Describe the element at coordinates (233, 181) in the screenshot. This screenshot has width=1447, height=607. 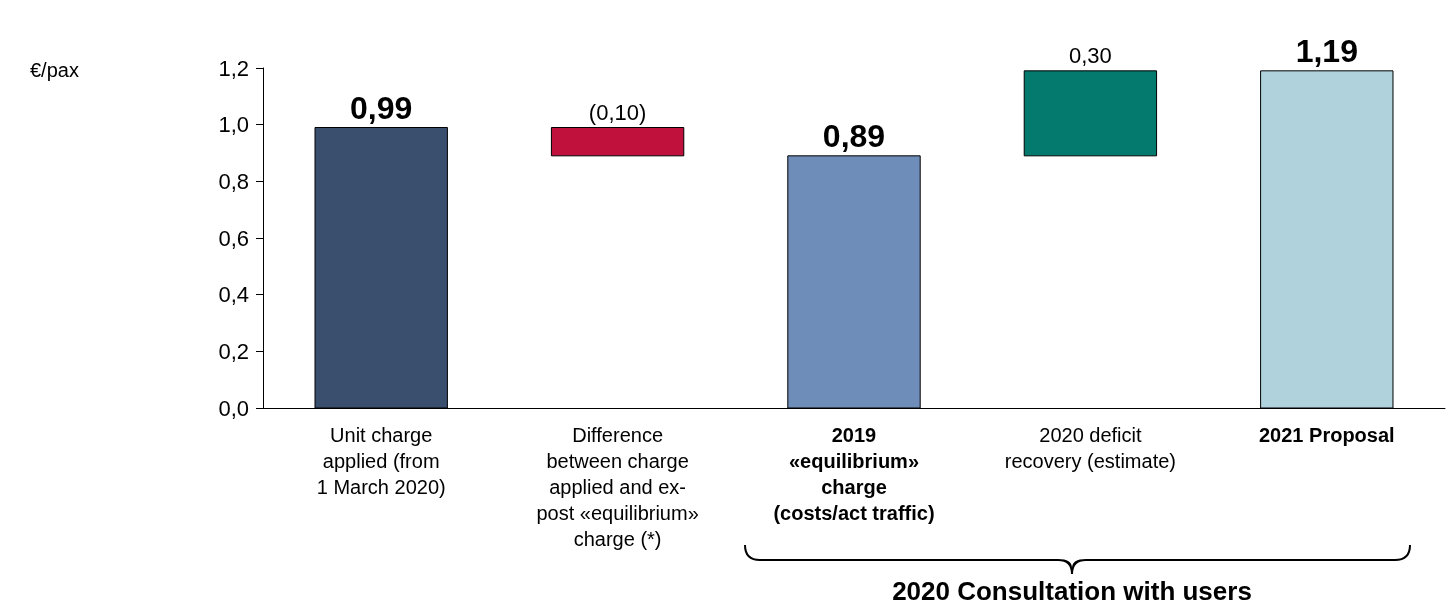
I see `y-tick-label: 0,8` at that location.